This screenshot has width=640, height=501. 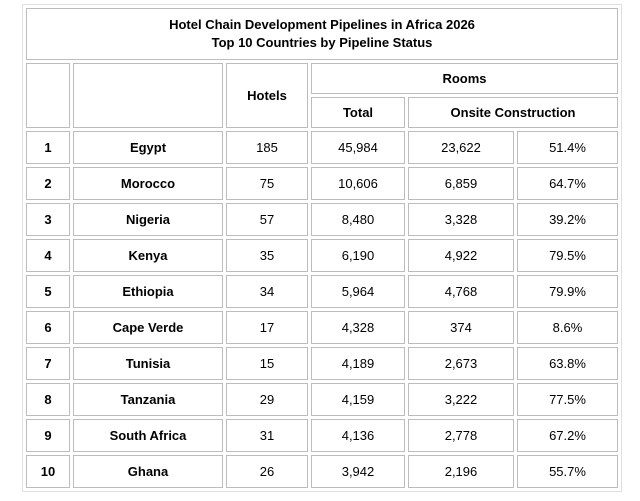 What do you see at coordinates (267, 471) in the screenshot?
I see `hotels-cell: 26` at bounding box center [267, 471].